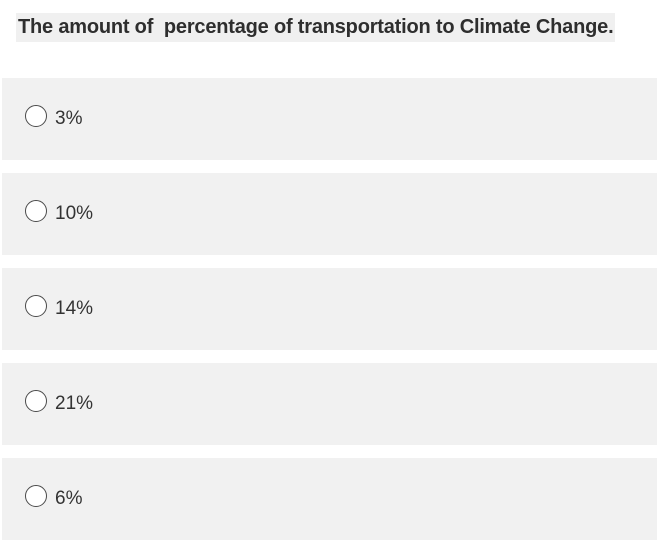 Image resolution: width=657 pixels, height=553 pixels. Describe the element at coordinates (74, 403) in the screenshot. I see `option-label: 21%` at that location.